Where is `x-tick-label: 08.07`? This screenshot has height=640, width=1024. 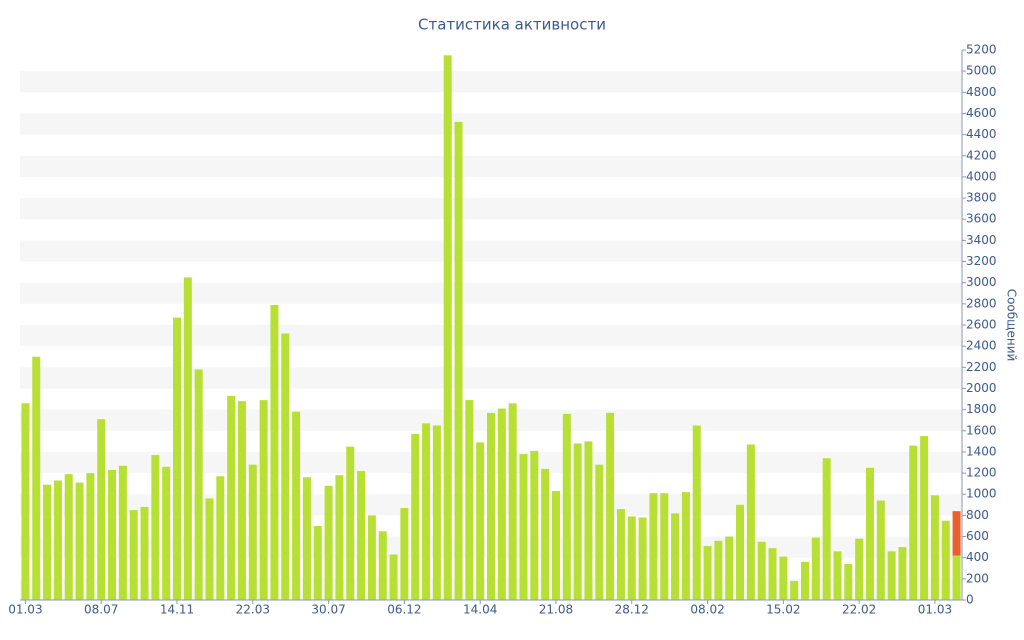 x-tick-label: 08.07 is located at coordinates (101, 610).